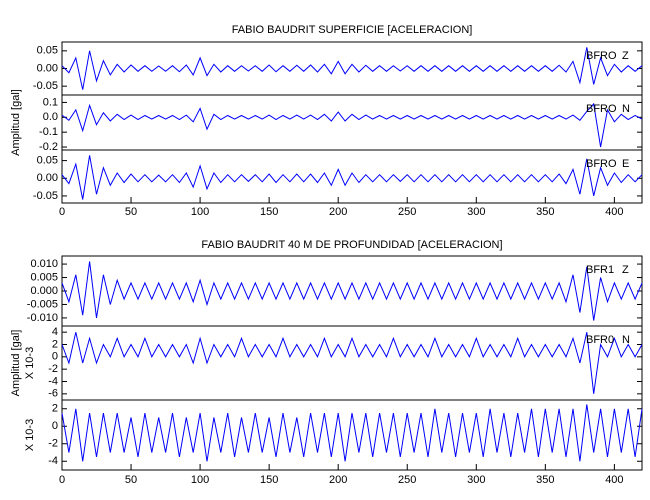 The height and width of the screenshot is (500, 650). What do you see at coordinates (625, 164) in the screenshot?
I see `component-label: E` at bounding box center [625, 164].